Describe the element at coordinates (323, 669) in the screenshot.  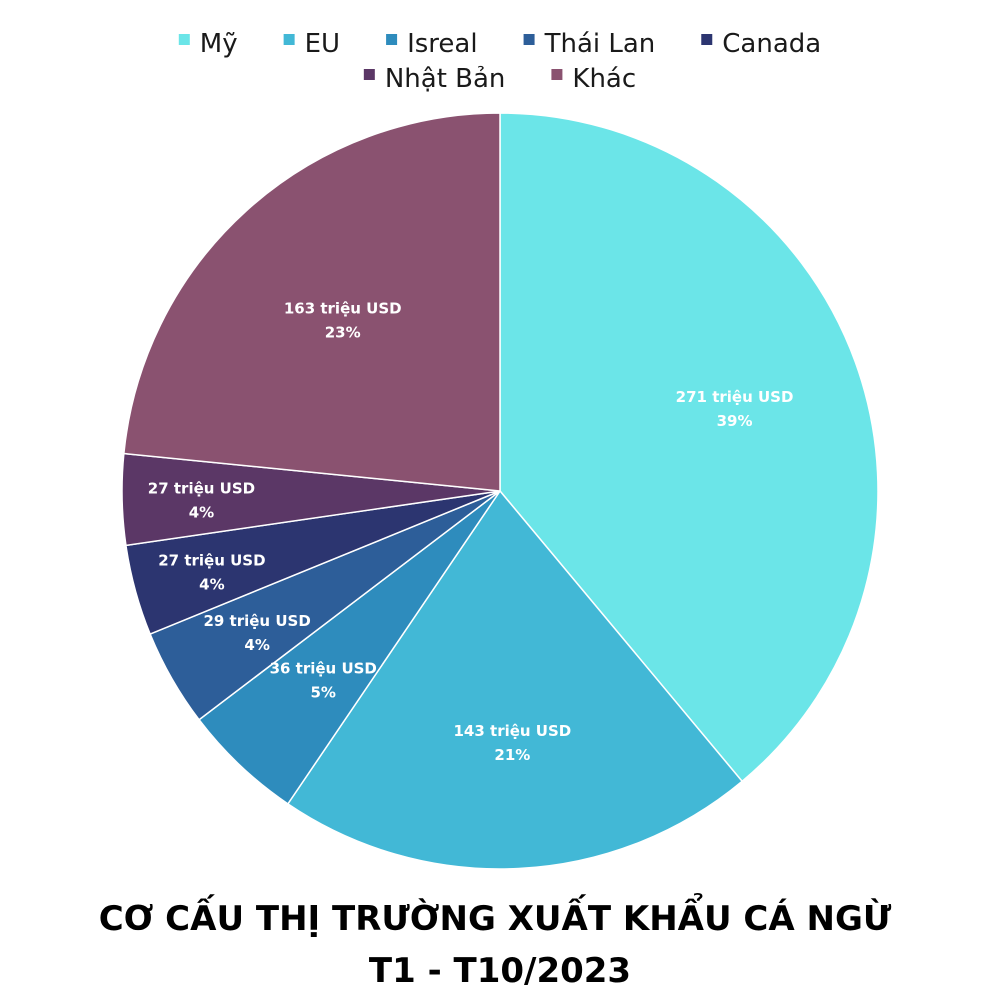
I see `value-label-isreal: 36 triệu USD` at that location.